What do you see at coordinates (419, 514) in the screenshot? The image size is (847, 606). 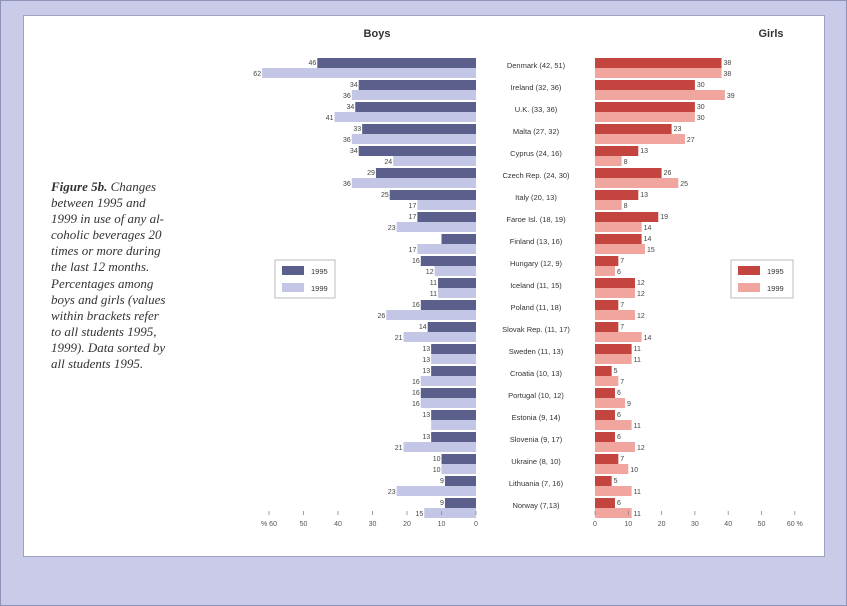 I see `boys-value-label-1999: 15` at bounding box center [419, 514].